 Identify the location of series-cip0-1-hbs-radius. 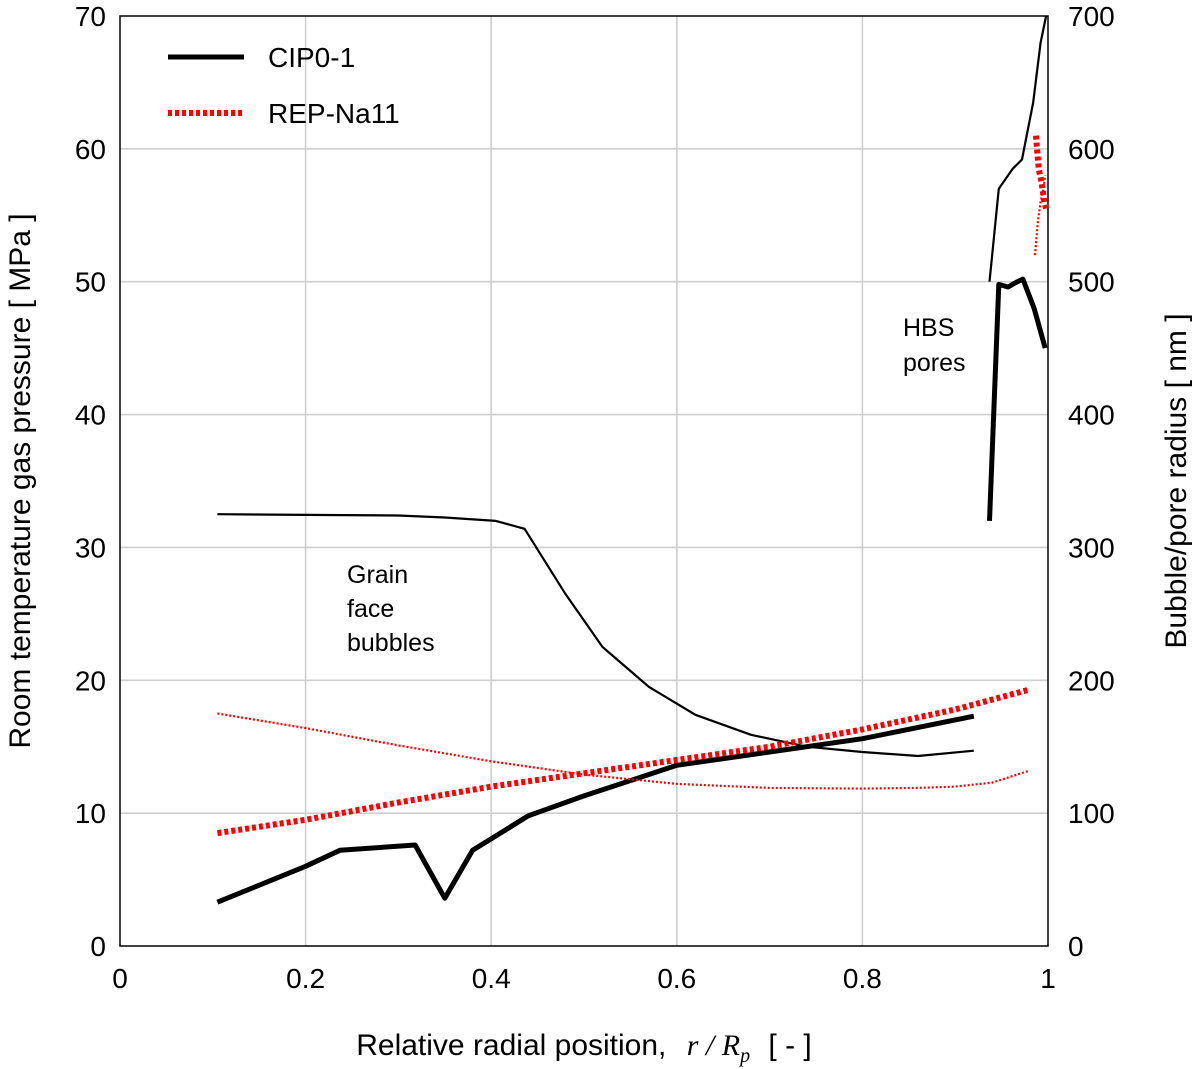
(1018, 148).